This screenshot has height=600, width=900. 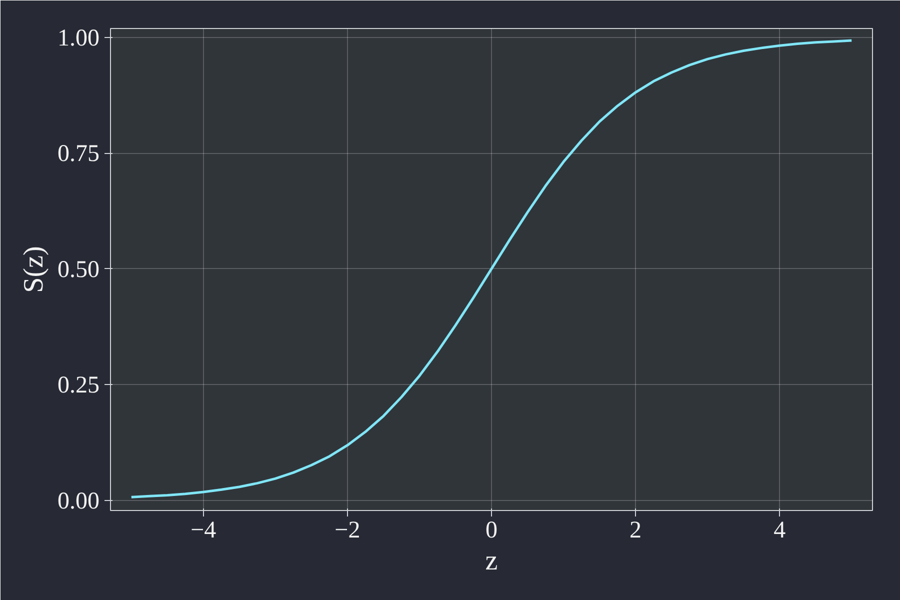 I want to click on y-axis-title: S(z), so click(x=34, y=269).